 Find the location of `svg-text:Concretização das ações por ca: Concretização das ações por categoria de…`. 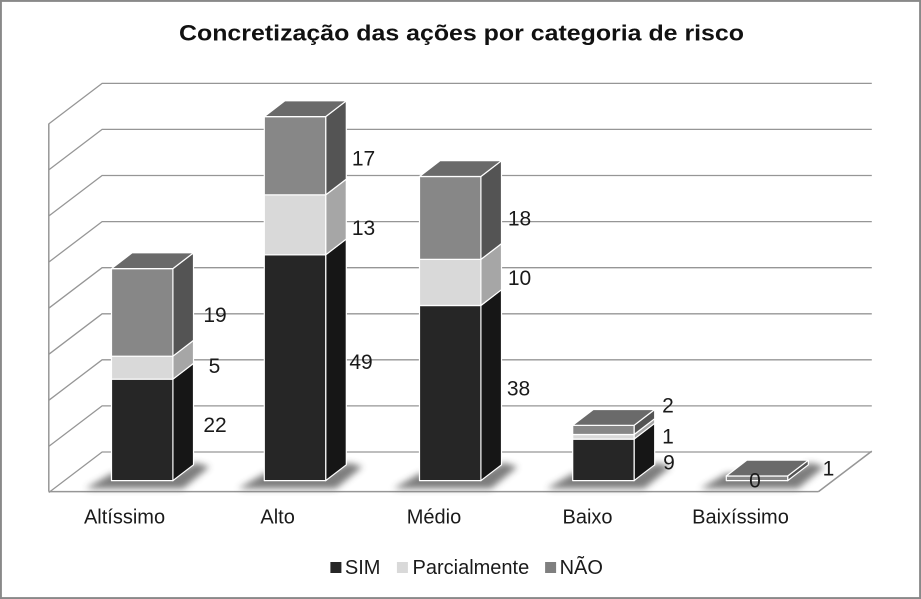

svg-text:Concretização das ações por ca: Concretização das ações por categoria de… is located at coordinates (461, 32).